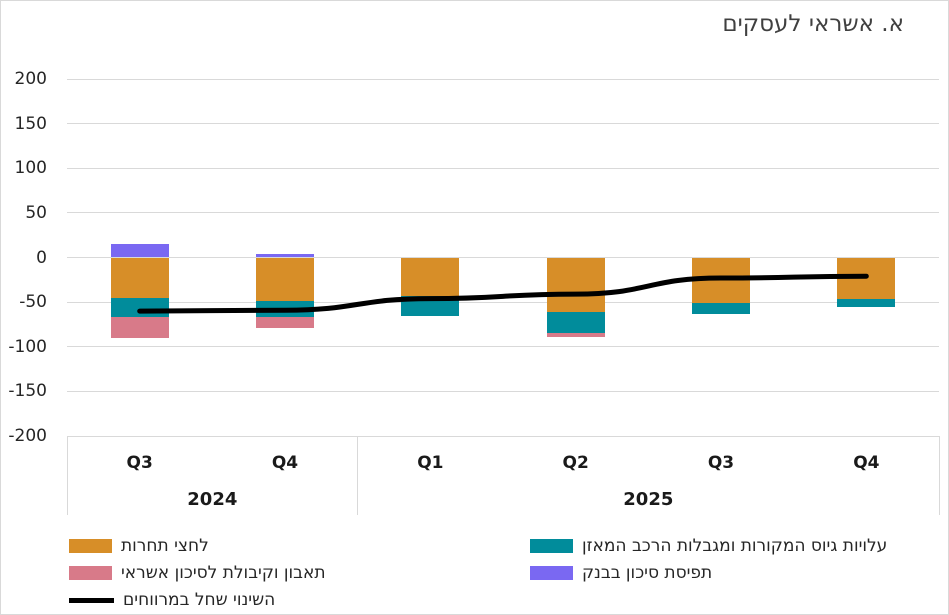 The height and width of the screenshot is (615, 949). What do you see at coordinates (165, 546) in the screenshot?
I see `legend-label: לחצי תחרות` at bounding box center [165, 546].